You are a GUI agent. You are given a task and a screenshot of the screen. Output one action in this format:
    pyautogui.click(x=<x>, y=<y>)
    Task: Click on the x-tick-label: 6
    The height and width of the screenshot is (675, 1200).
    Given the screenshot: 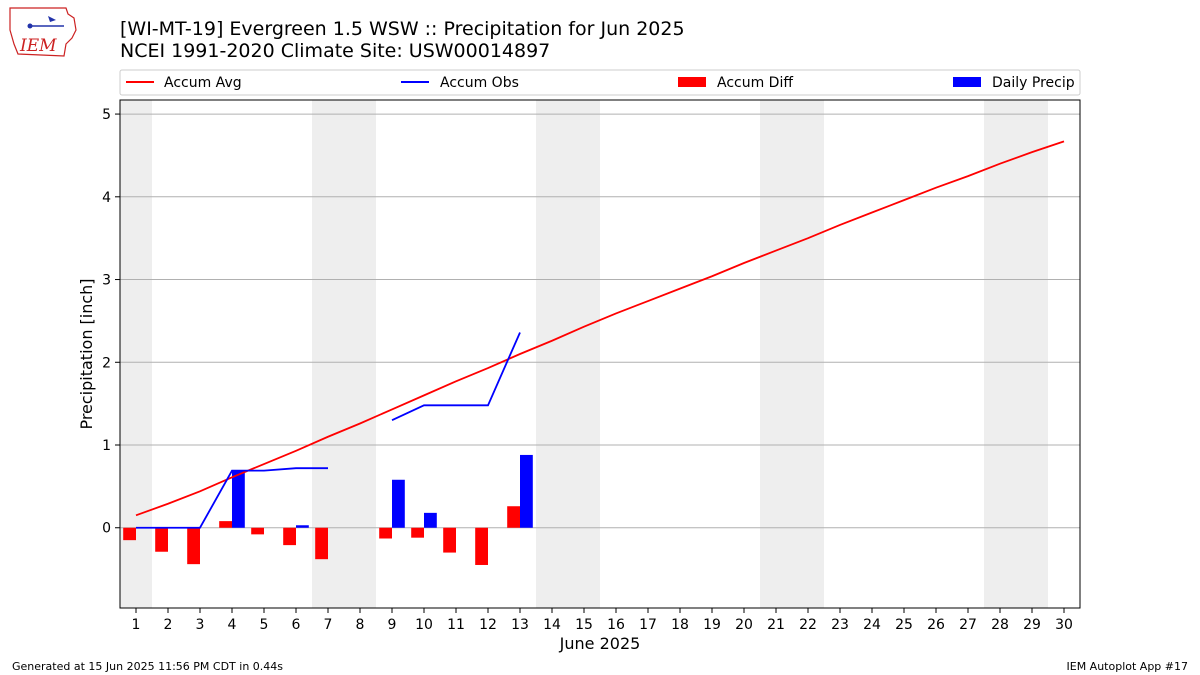 What is the action you would take?
    pyautogui.click(x=296, y=625)
    